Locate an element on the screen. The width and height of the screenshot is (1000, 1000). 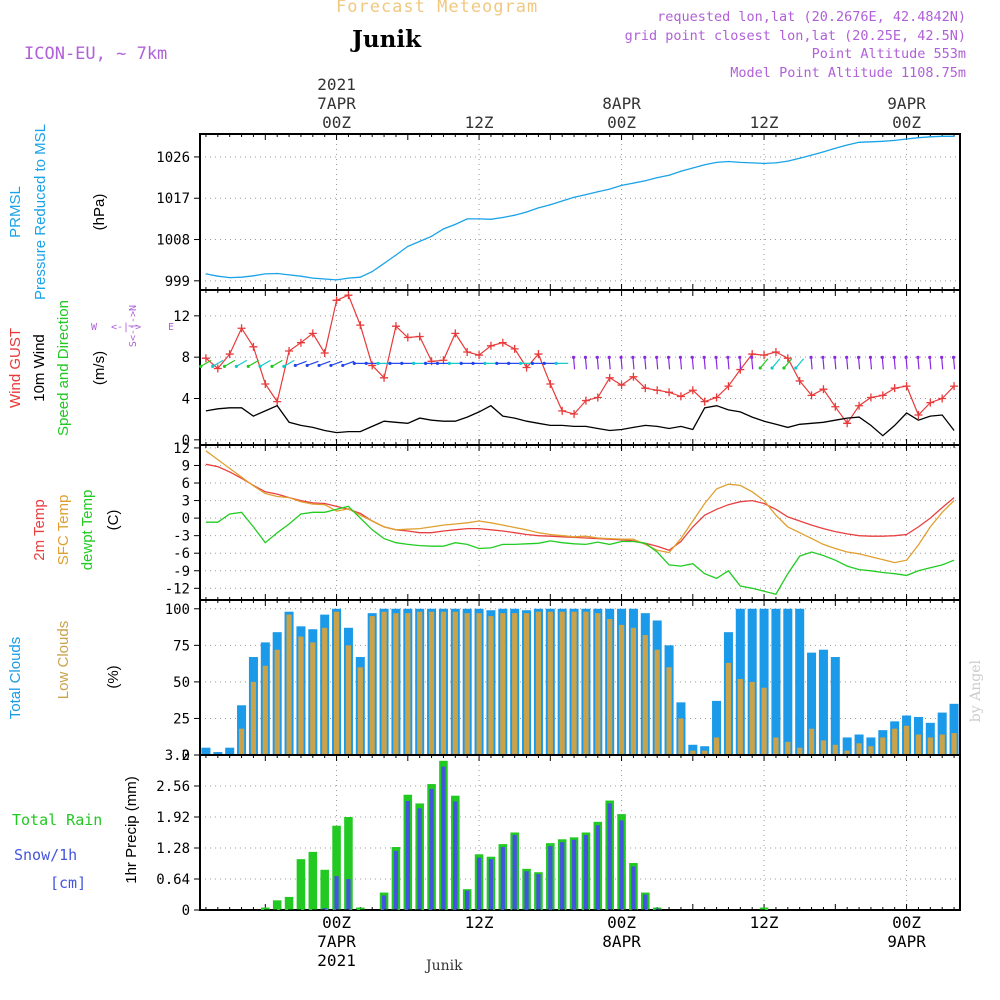
gust-line is located at coordinates (580, 359).